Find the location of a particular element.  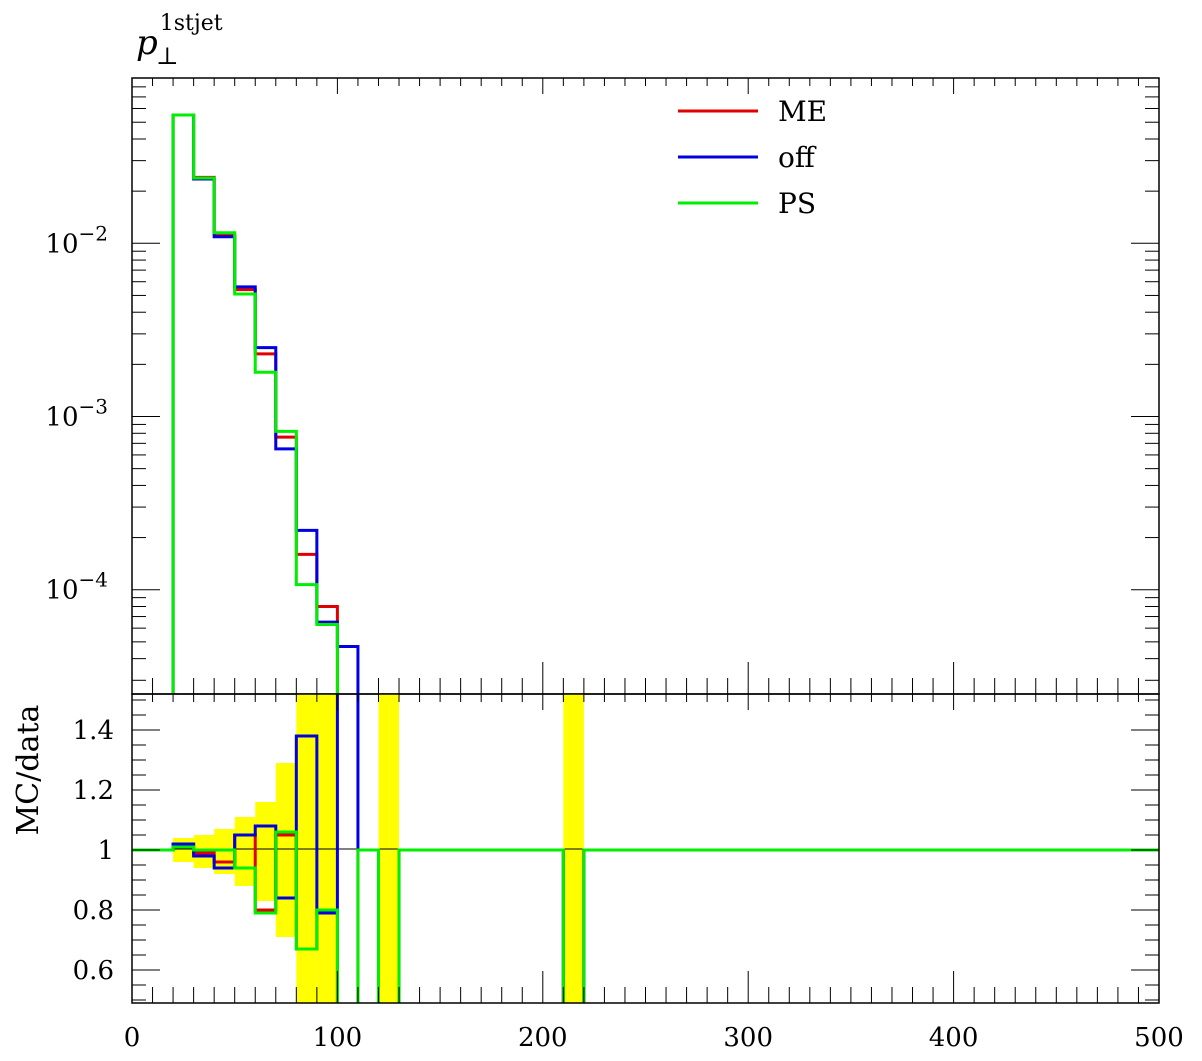

main-series-group is located at coordinates (265, 403).